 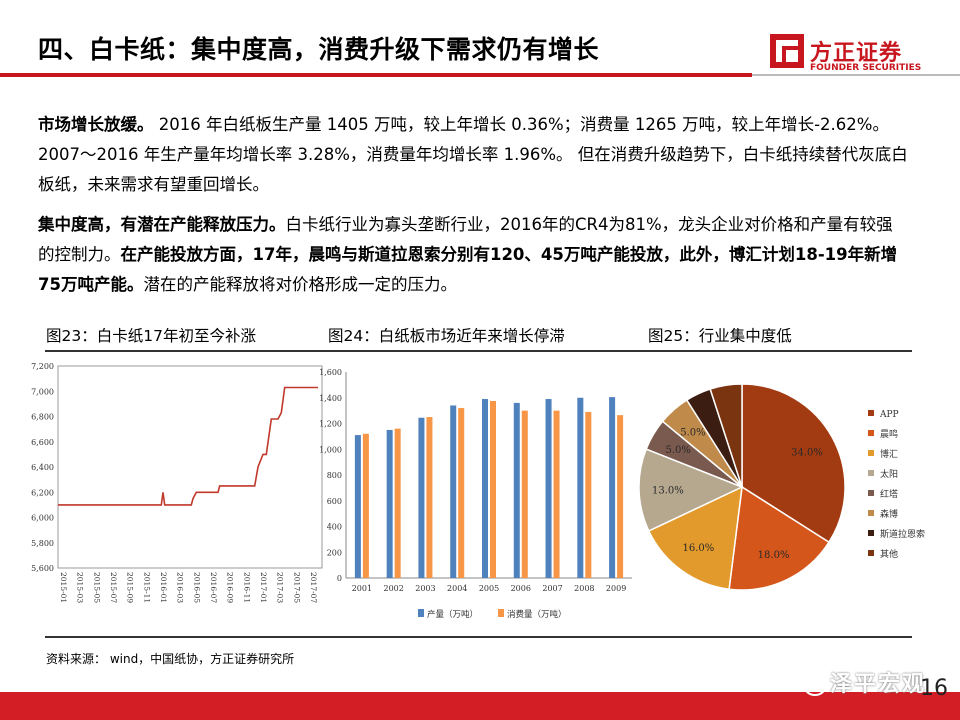 I want to click on pie-slice-label: 18.0%, so click(x=774, y=555).